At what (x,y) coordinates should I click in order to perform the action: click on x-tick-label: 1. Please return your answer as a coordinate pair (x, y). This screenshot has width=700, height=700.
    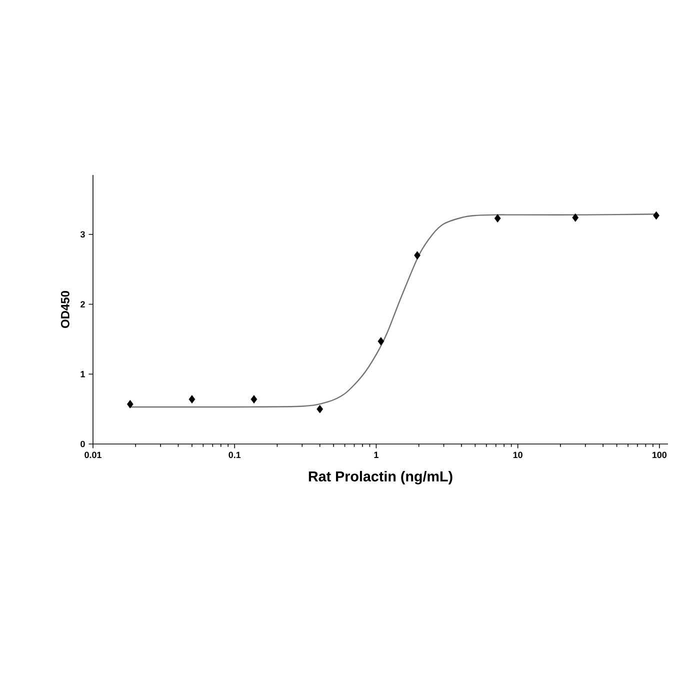
    Looking at the image, I should click on (376, 455).